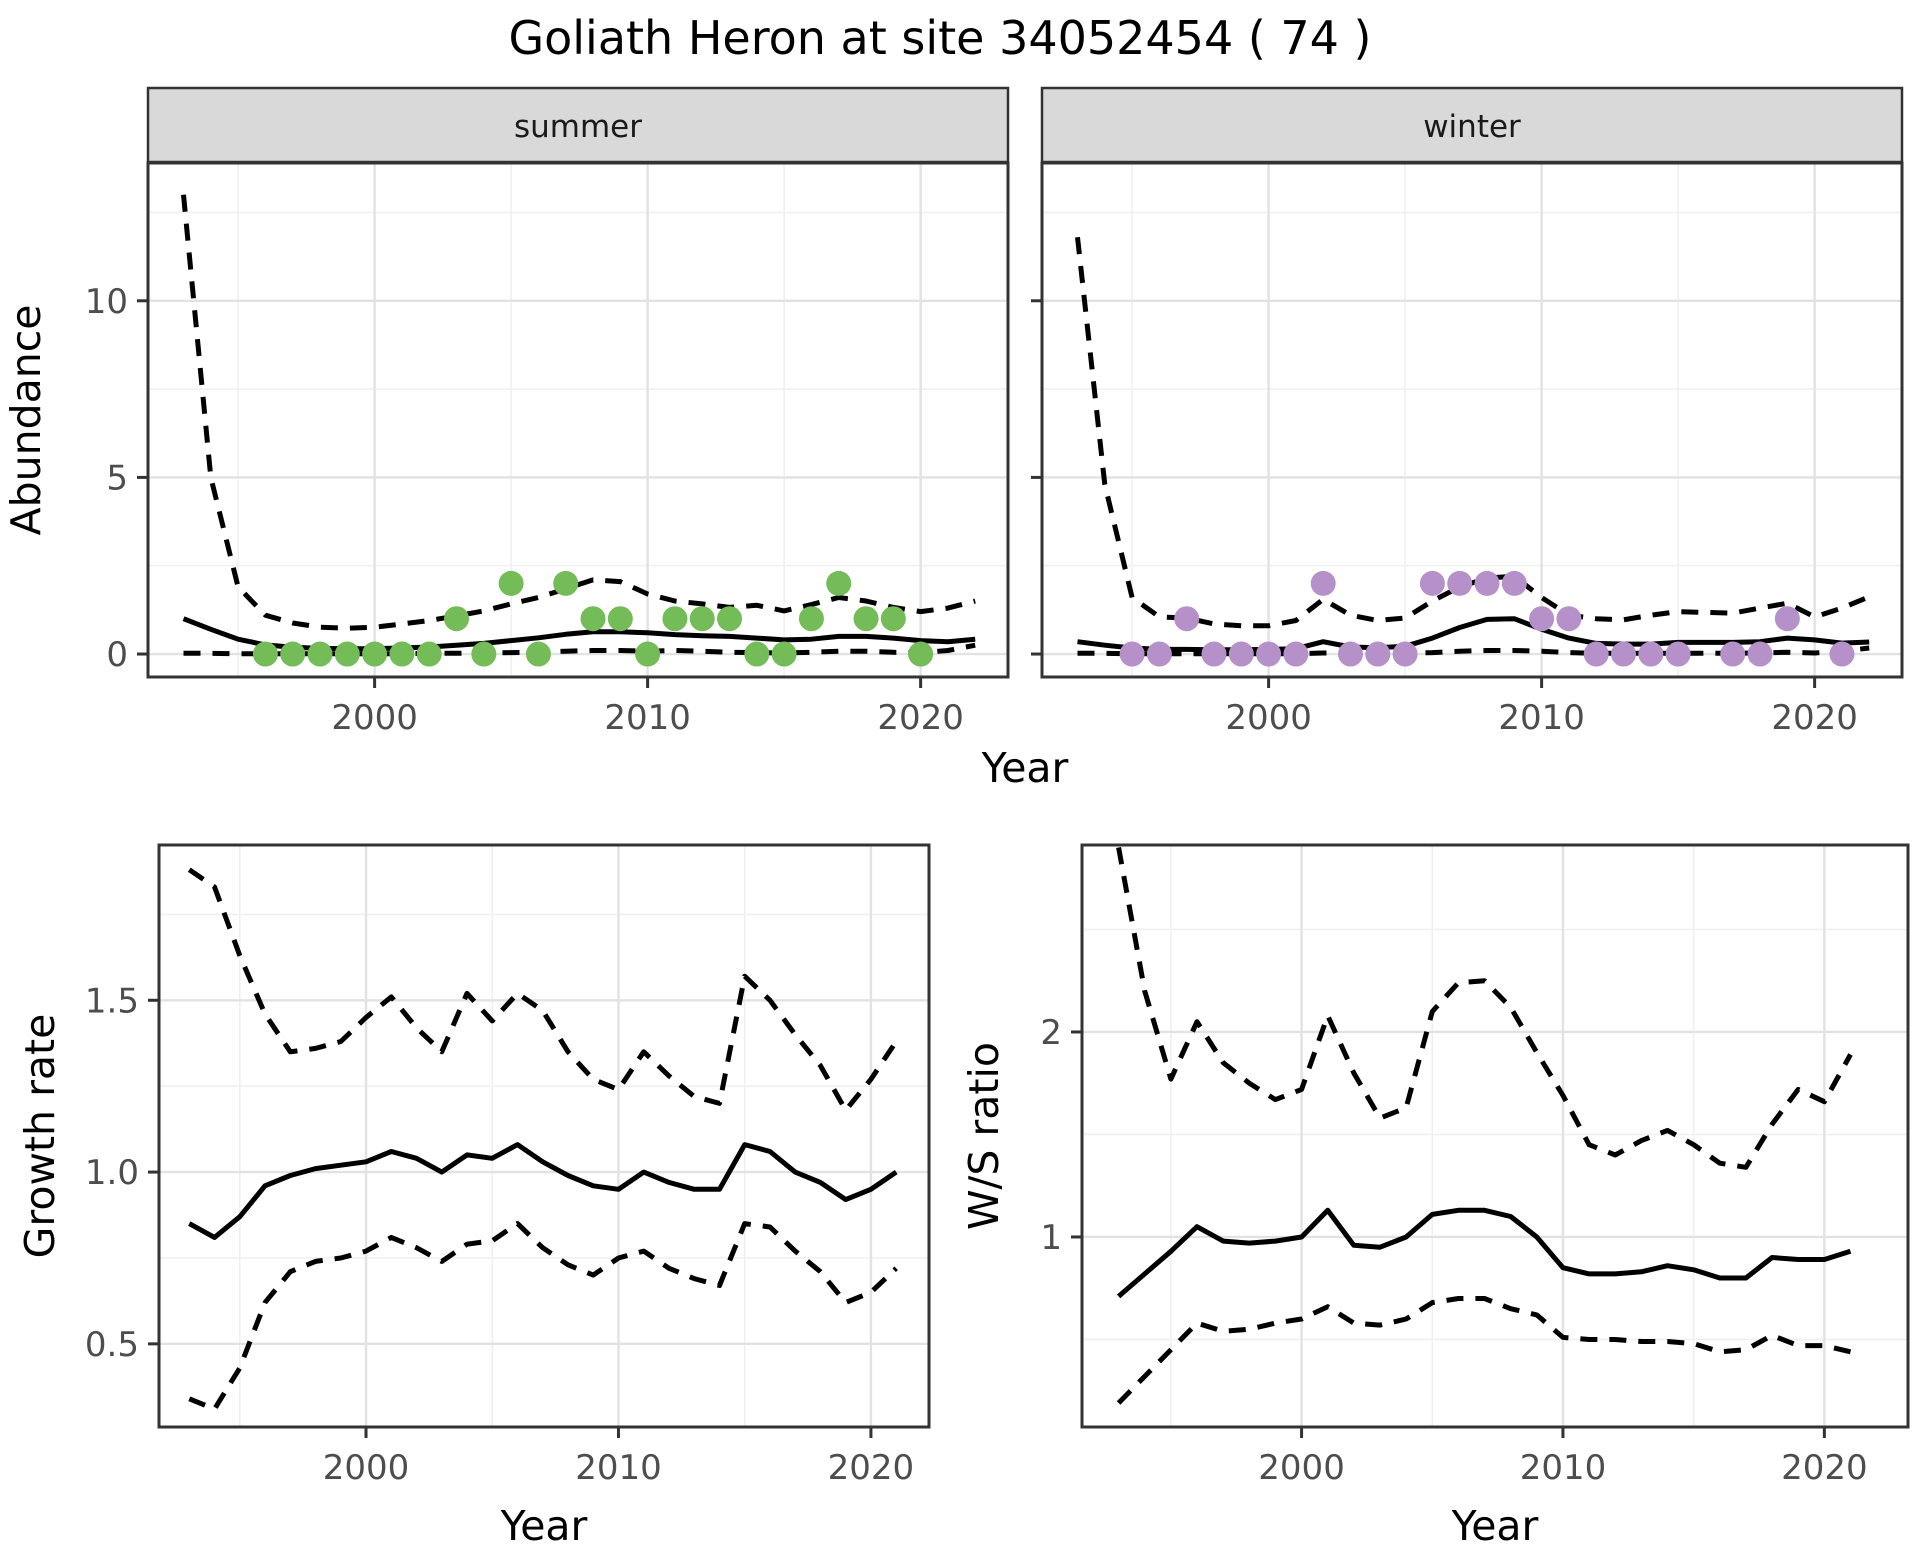 This screenshot has height=1560, width=1920. I want to click on abundance-x-axis-title: Year, so click(1025, 768).